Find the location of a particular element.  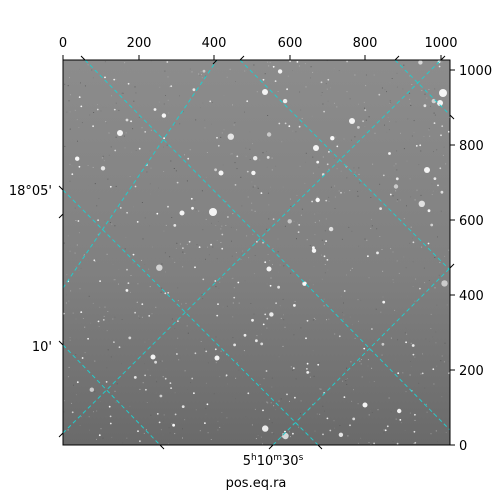

y-tick-label: 800 is located at coordinates (471, 146).